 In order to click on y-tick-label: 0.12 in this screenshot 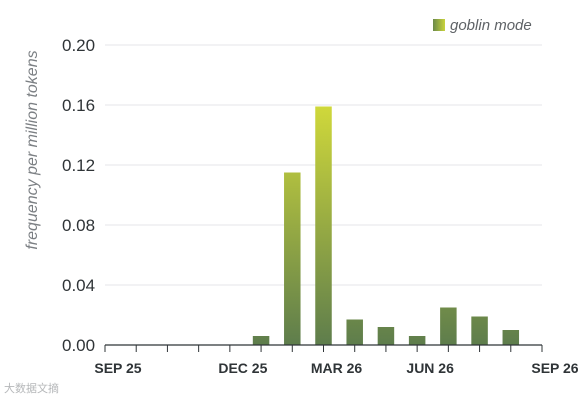, I will do `click(78, 165)`.